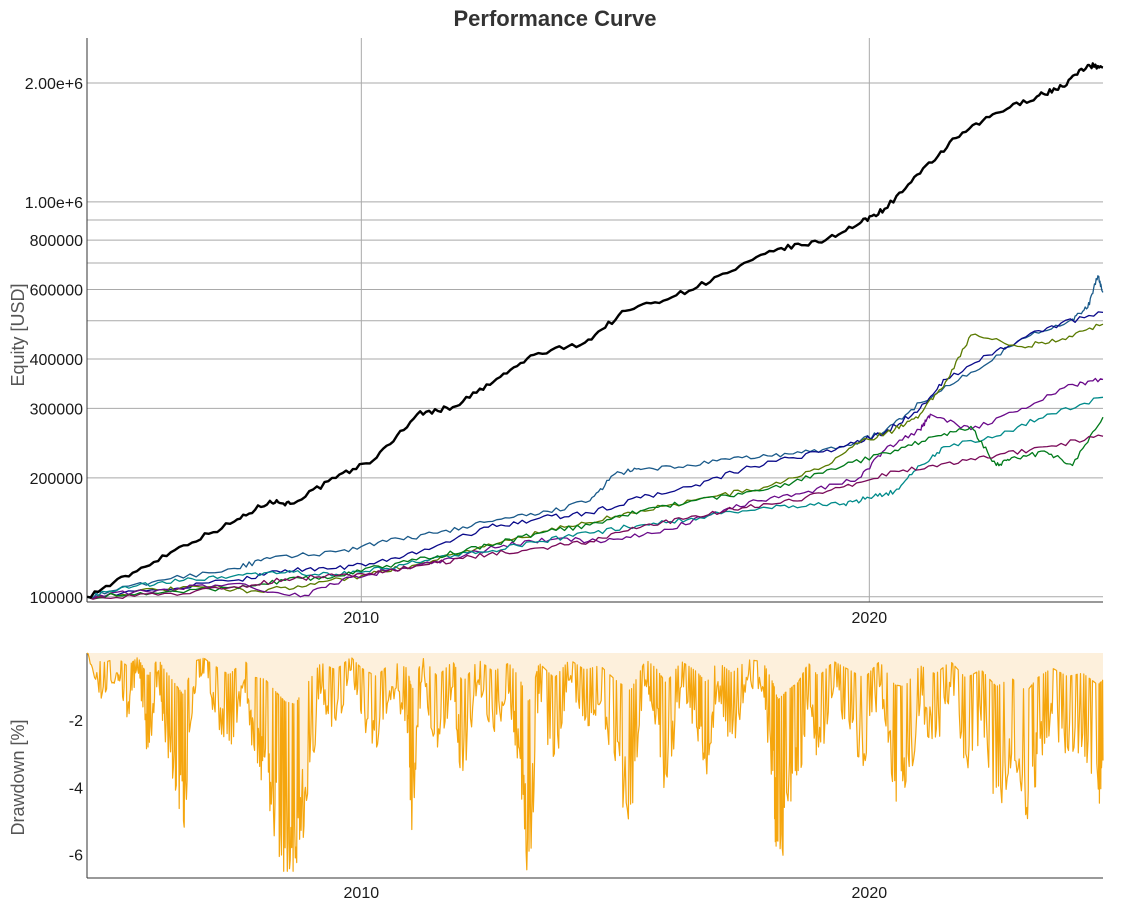  I want to click on y-axis-label: Drawdown [%], so click(18, 777).